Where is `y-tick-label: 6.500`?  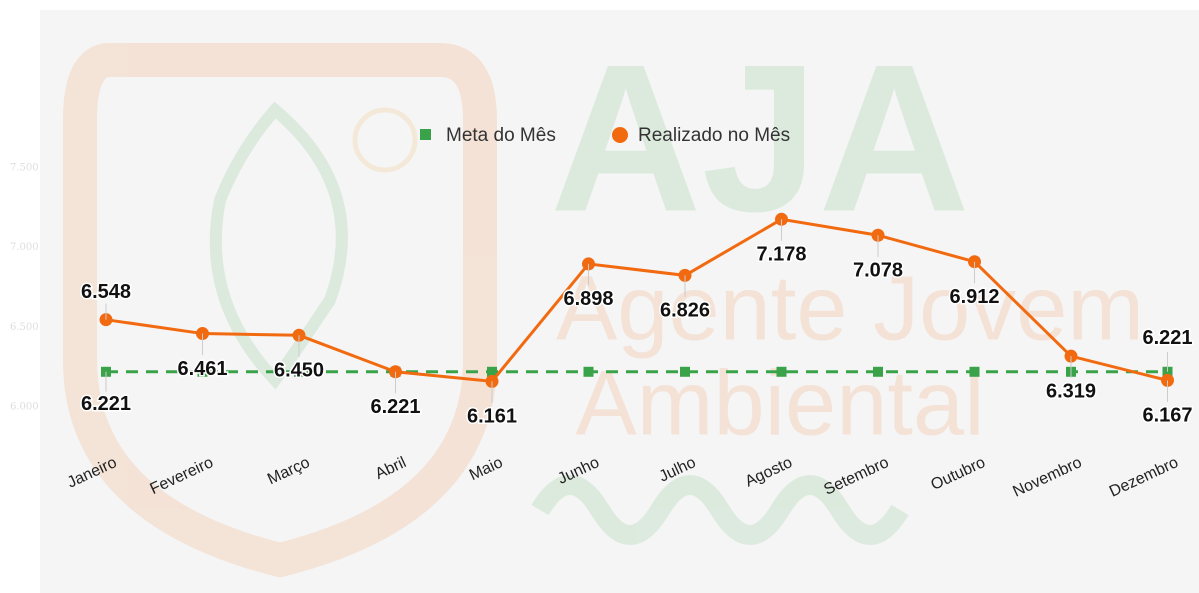
y-tick-label: 6.500 is located at coordinates (24, 327).